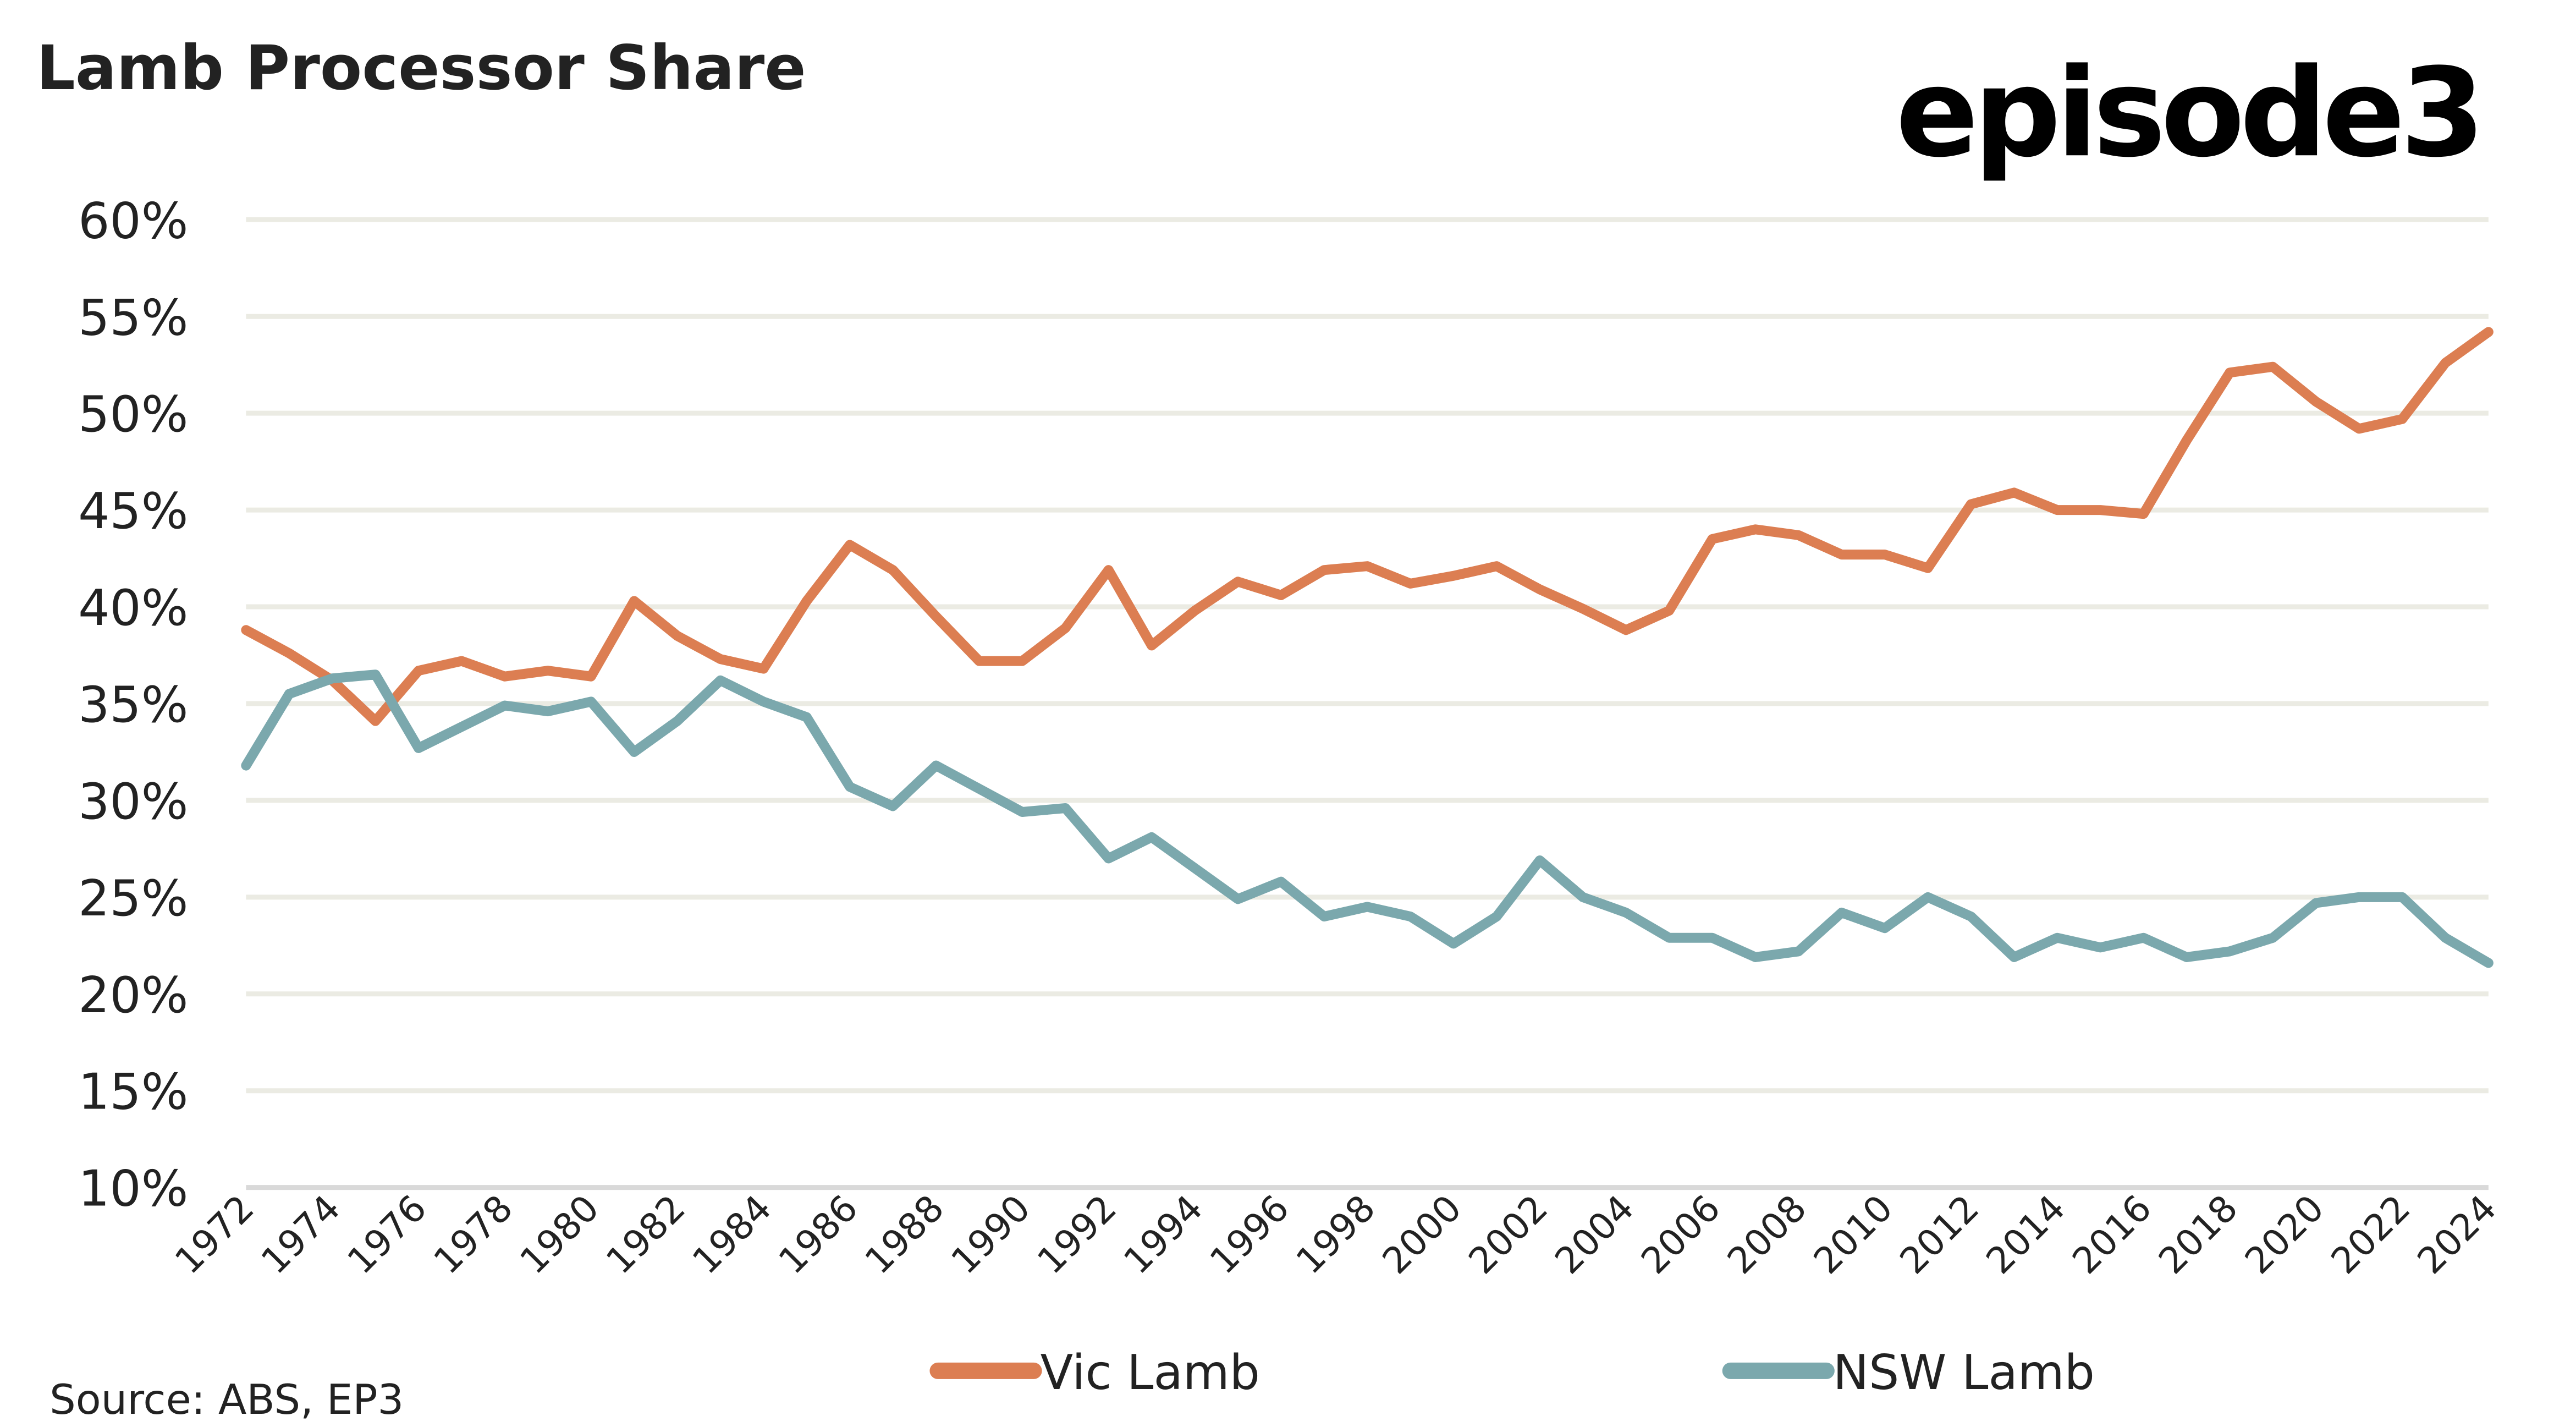  I want to click on x-tick-label: 2004, so click(1594, 1234).